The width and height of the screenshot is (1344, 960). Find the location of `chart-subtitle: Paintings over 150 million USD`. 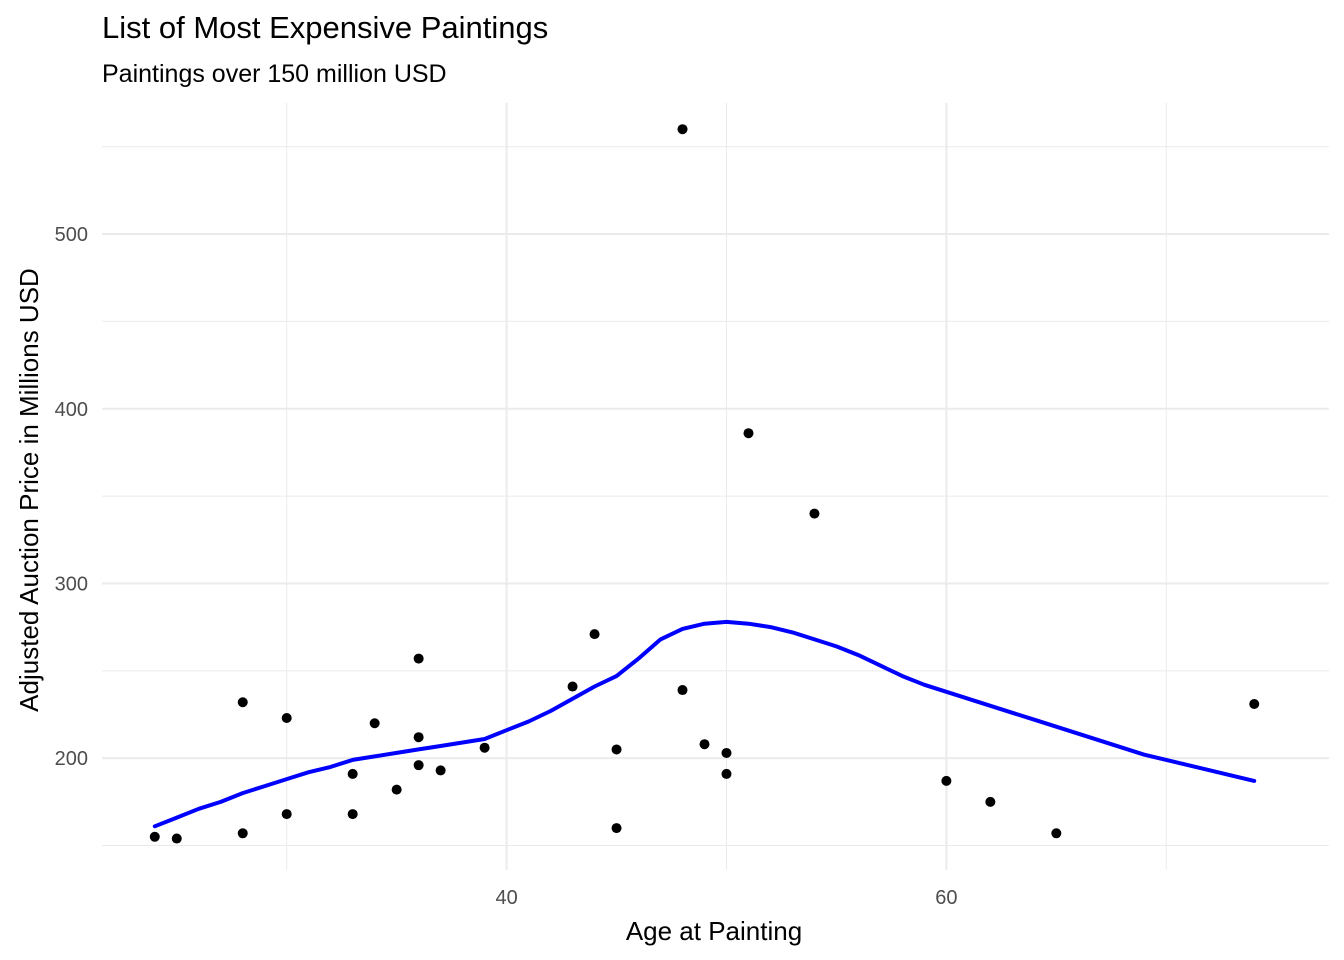

chart-subtitle: Paintings over 150 million USD is located at coordinates (274, 74).